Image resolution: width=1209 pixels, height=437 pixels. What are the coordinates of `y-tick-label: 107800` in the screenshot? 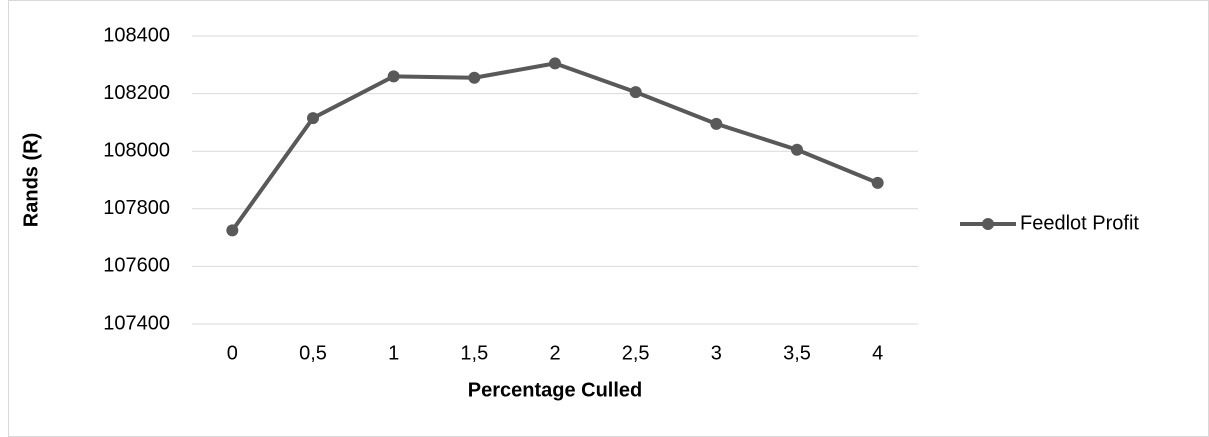 It's located at (136, 208).